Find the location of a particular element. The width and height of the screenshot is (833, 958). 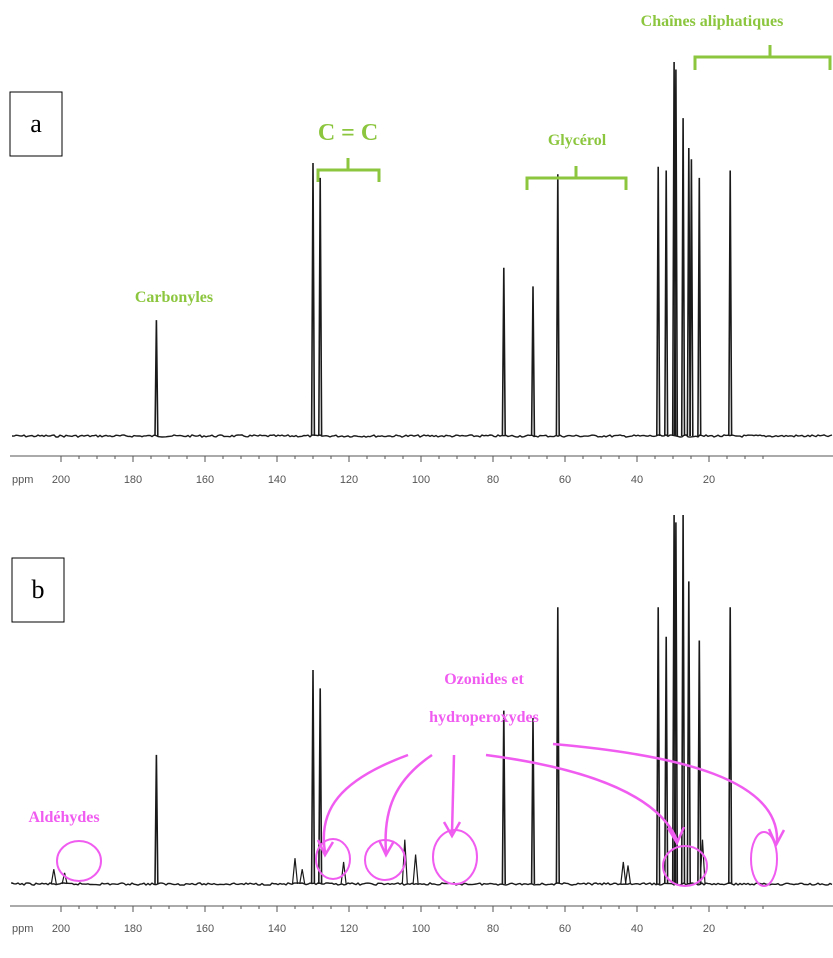

peak-199-ppm is located at coordinates (64, 878).